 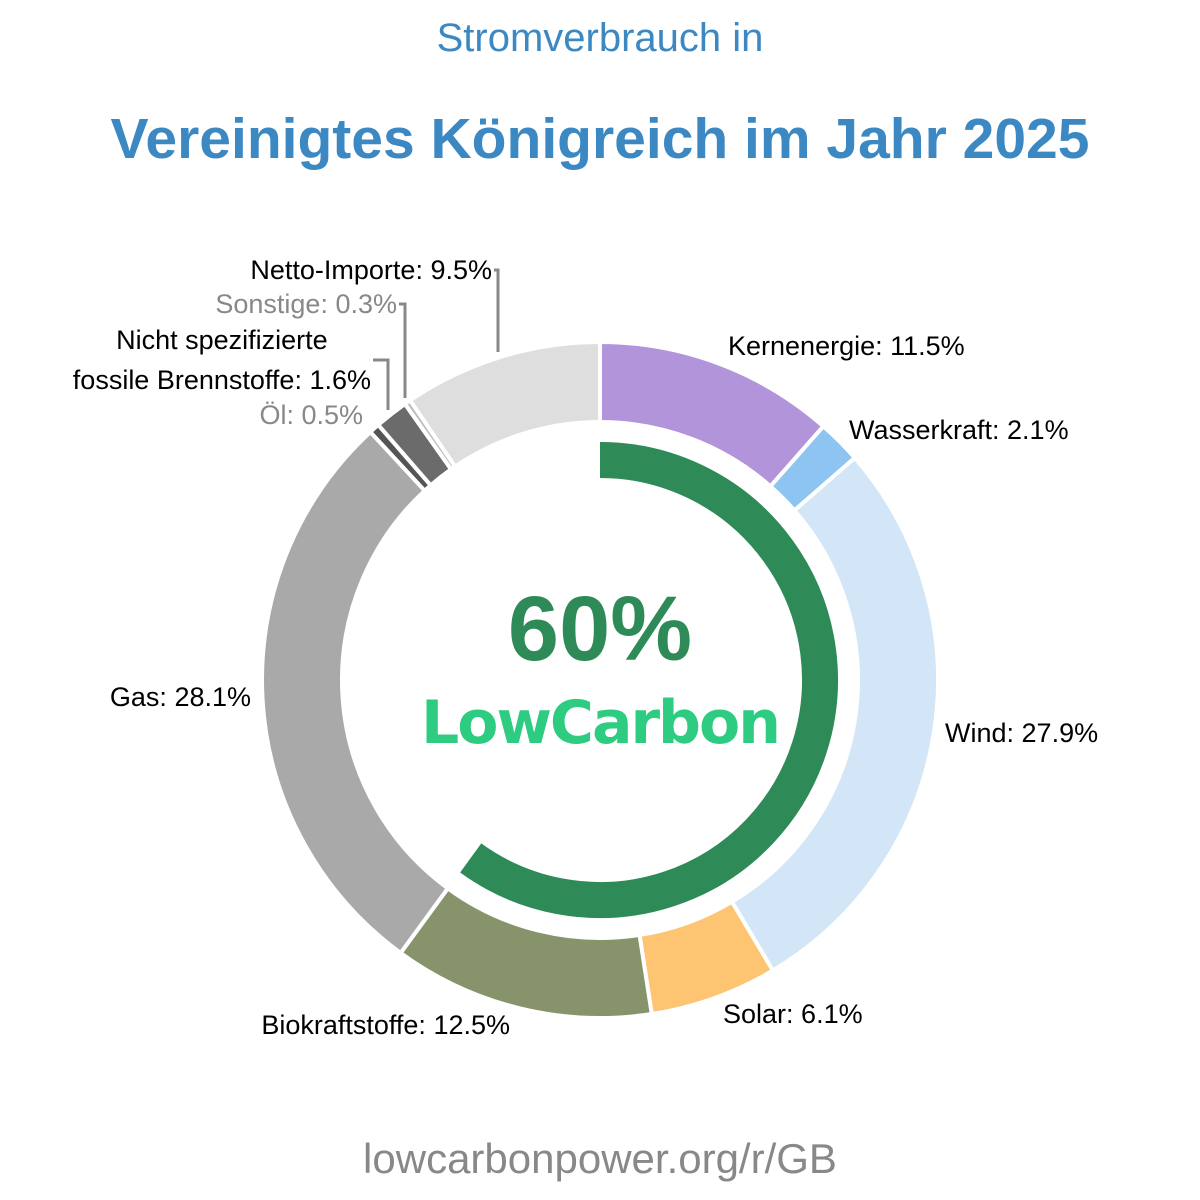 I want to click on data-label: Wind27.9%, so click(x=1021, y=733).